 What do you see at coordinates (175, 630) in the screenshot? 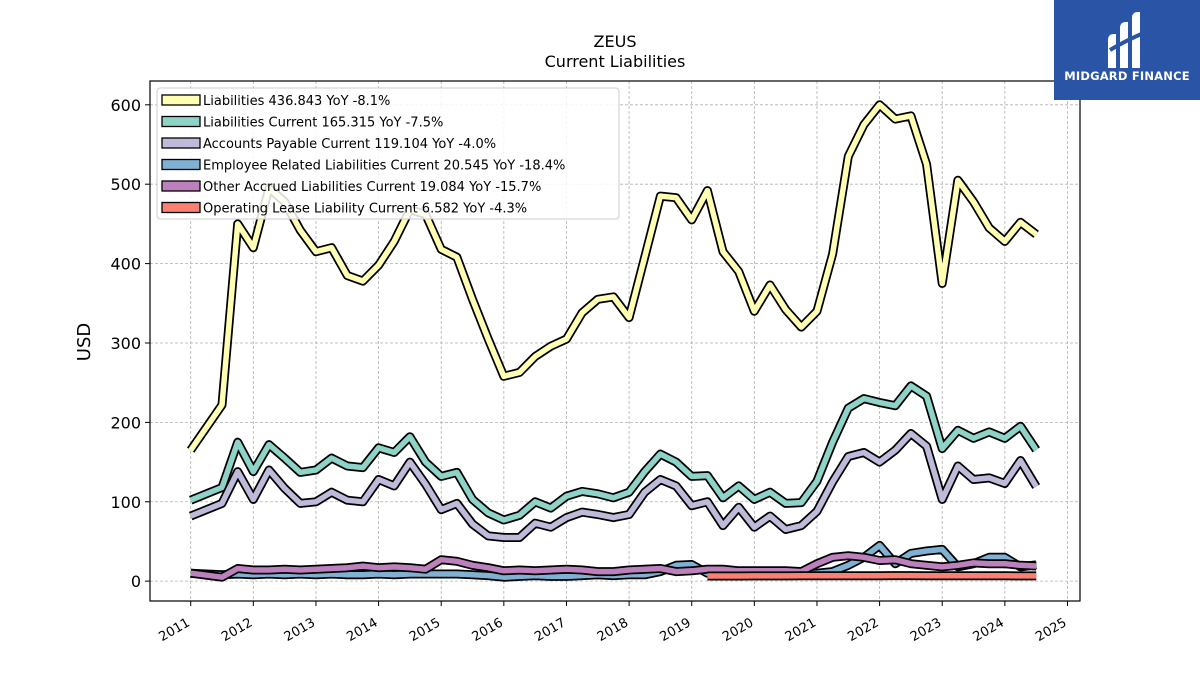
I see `x-tick-label: 2011` at bounding box center [175, 630].